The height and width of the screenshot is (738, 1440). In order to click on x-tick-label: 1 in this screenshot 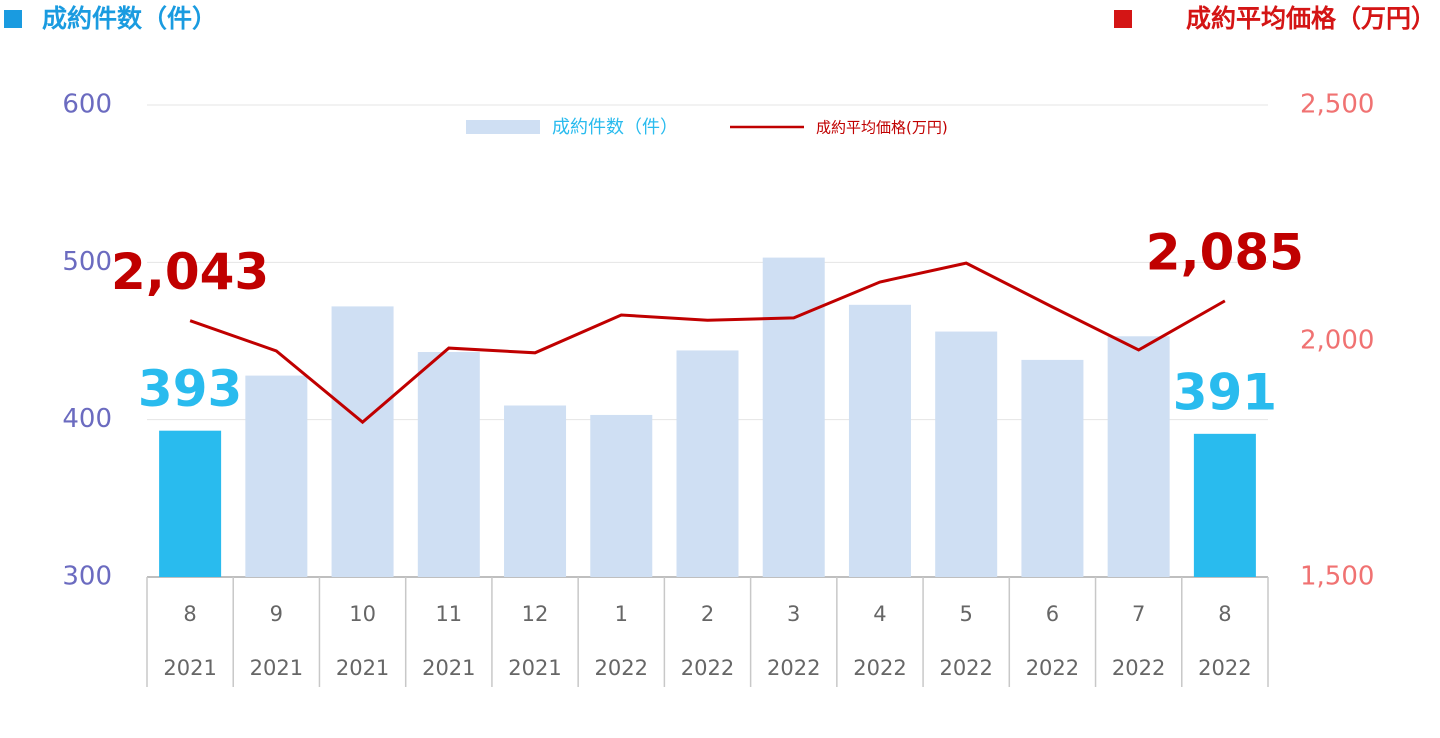, I will do `click(621, 614)`.